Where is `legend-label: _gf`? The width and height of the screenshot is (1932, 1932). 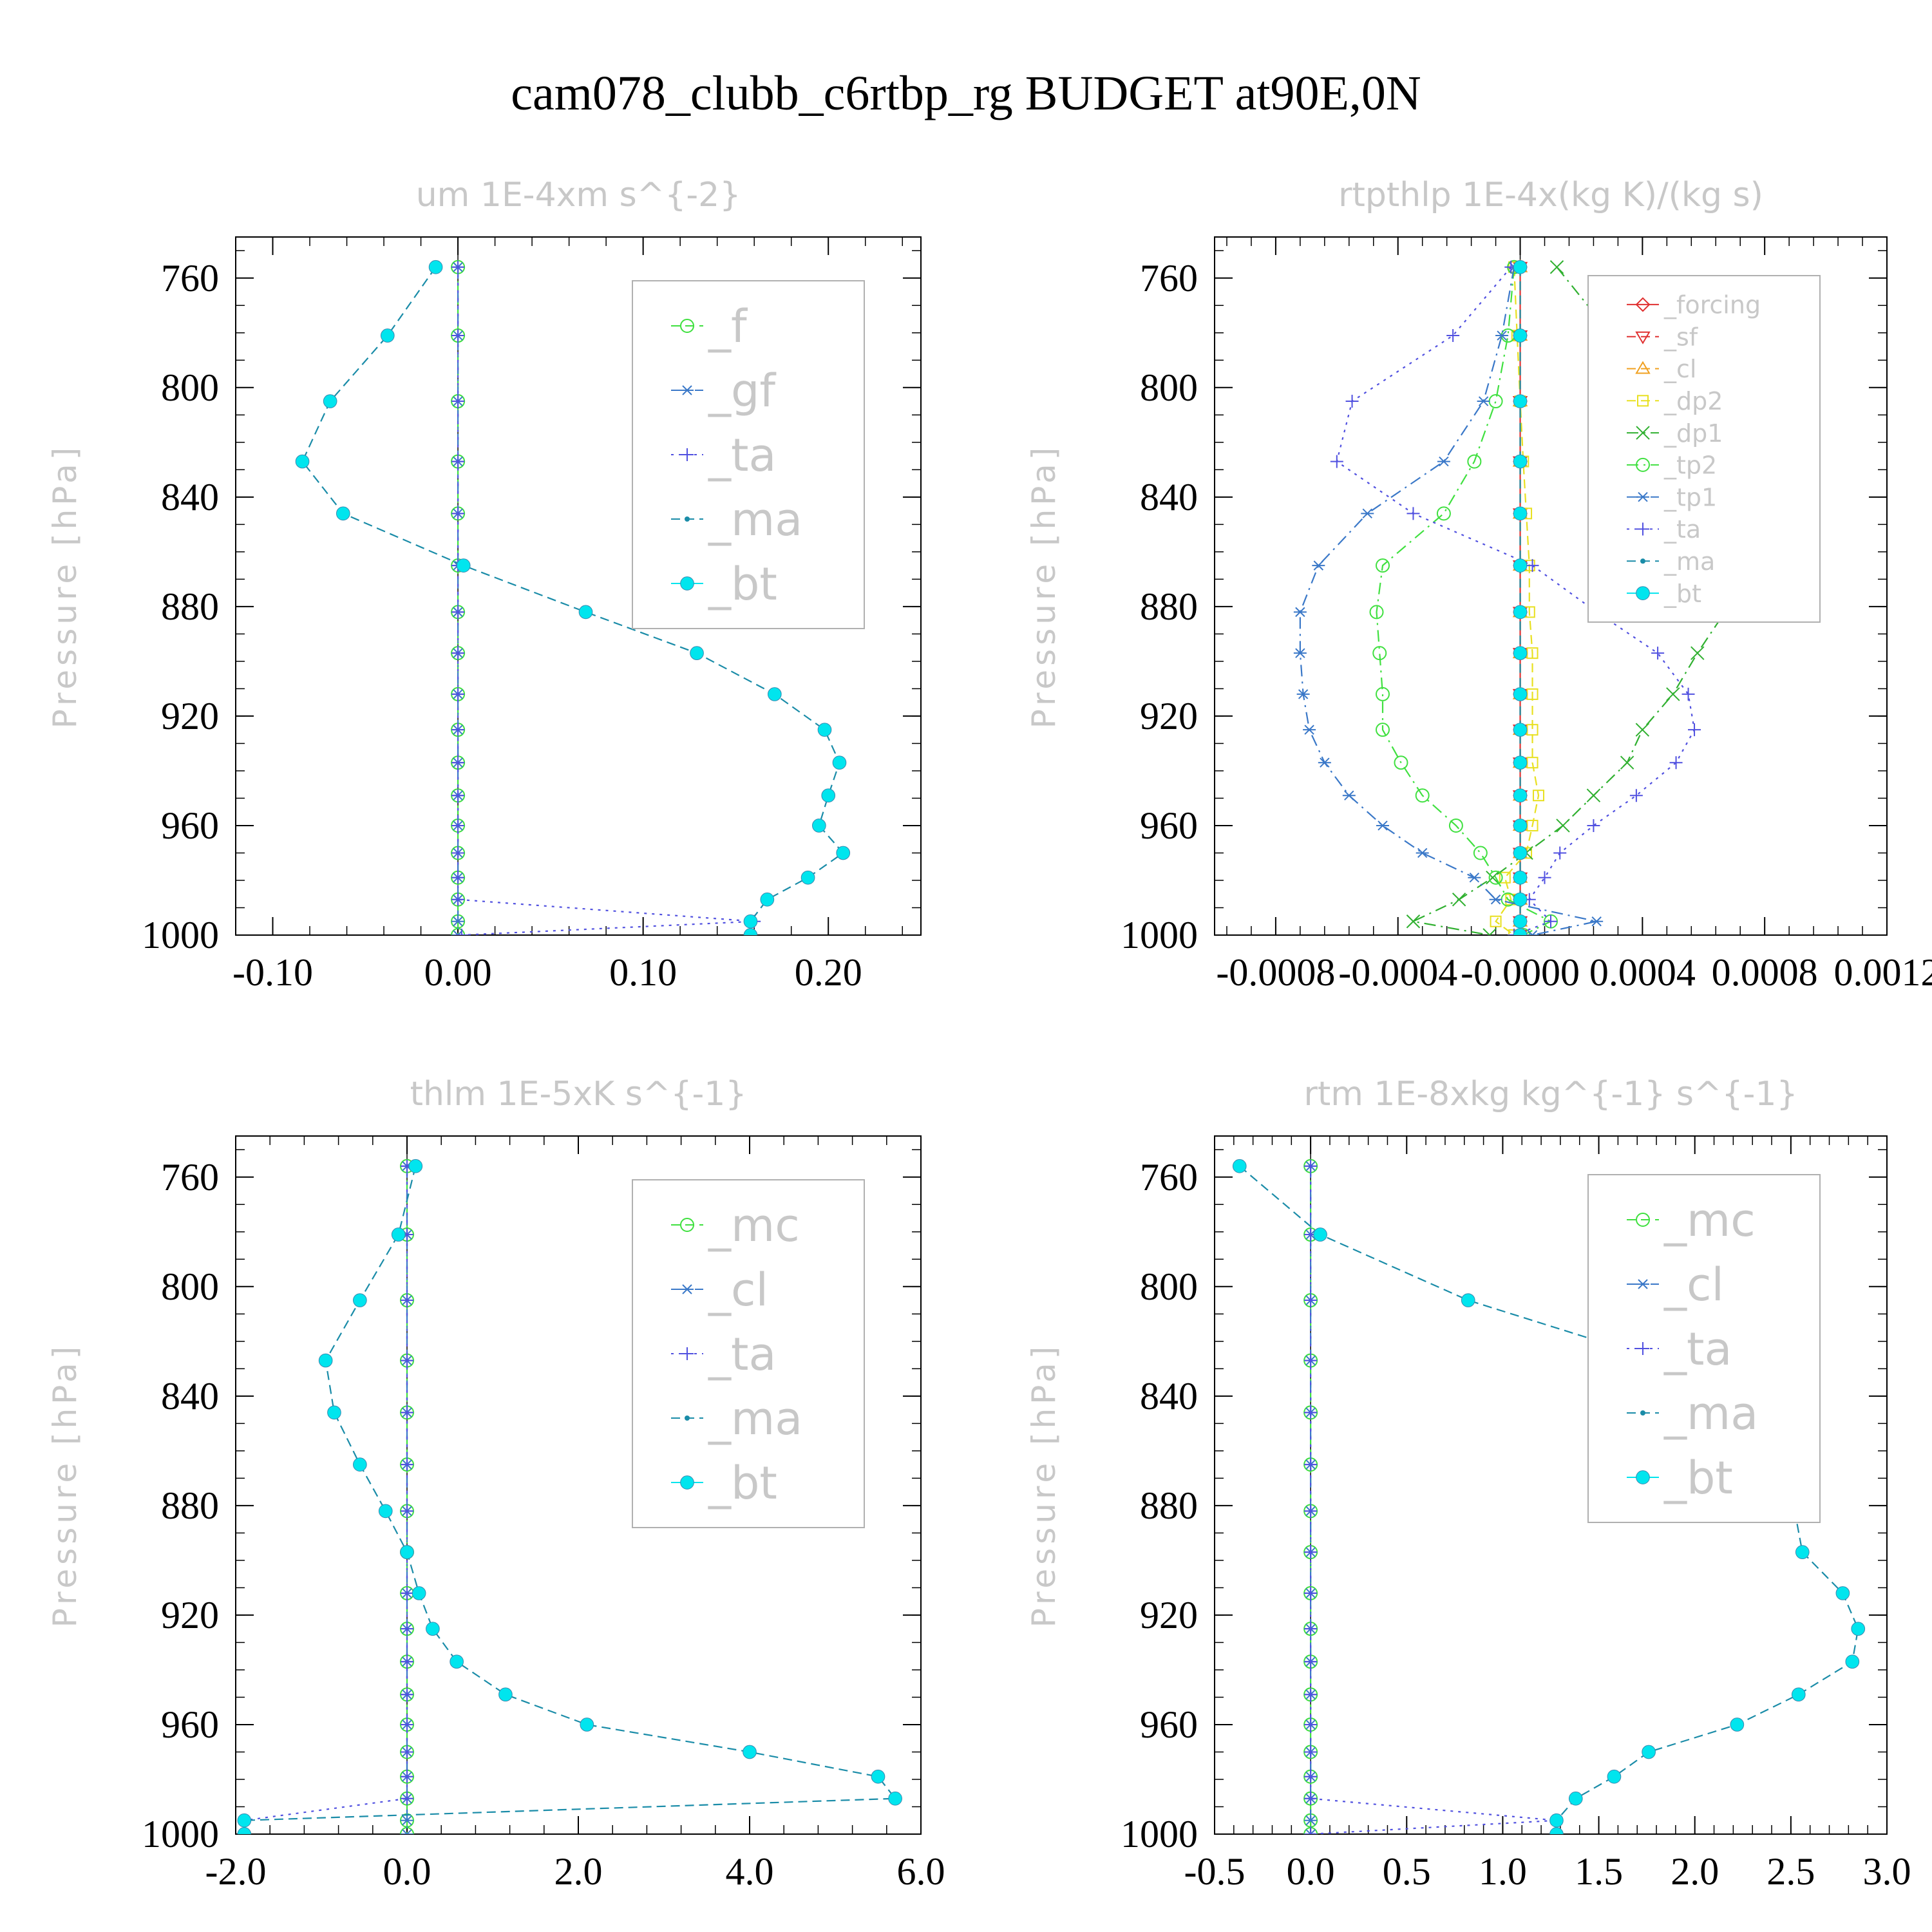 legend-label: _gf is located at coordinates (742, 391).